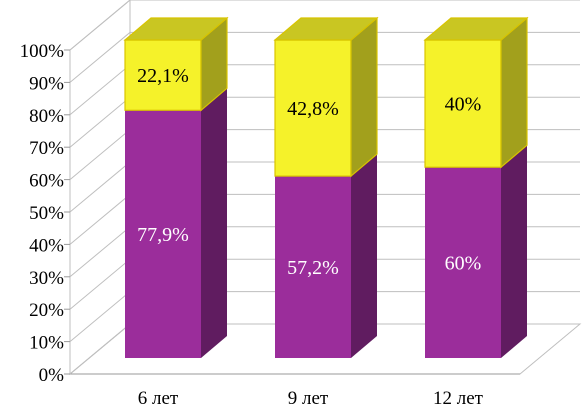  Describe the element at coordinates (46, 116) in the screenshot. I see `y-tick-label: 80%` at that location.